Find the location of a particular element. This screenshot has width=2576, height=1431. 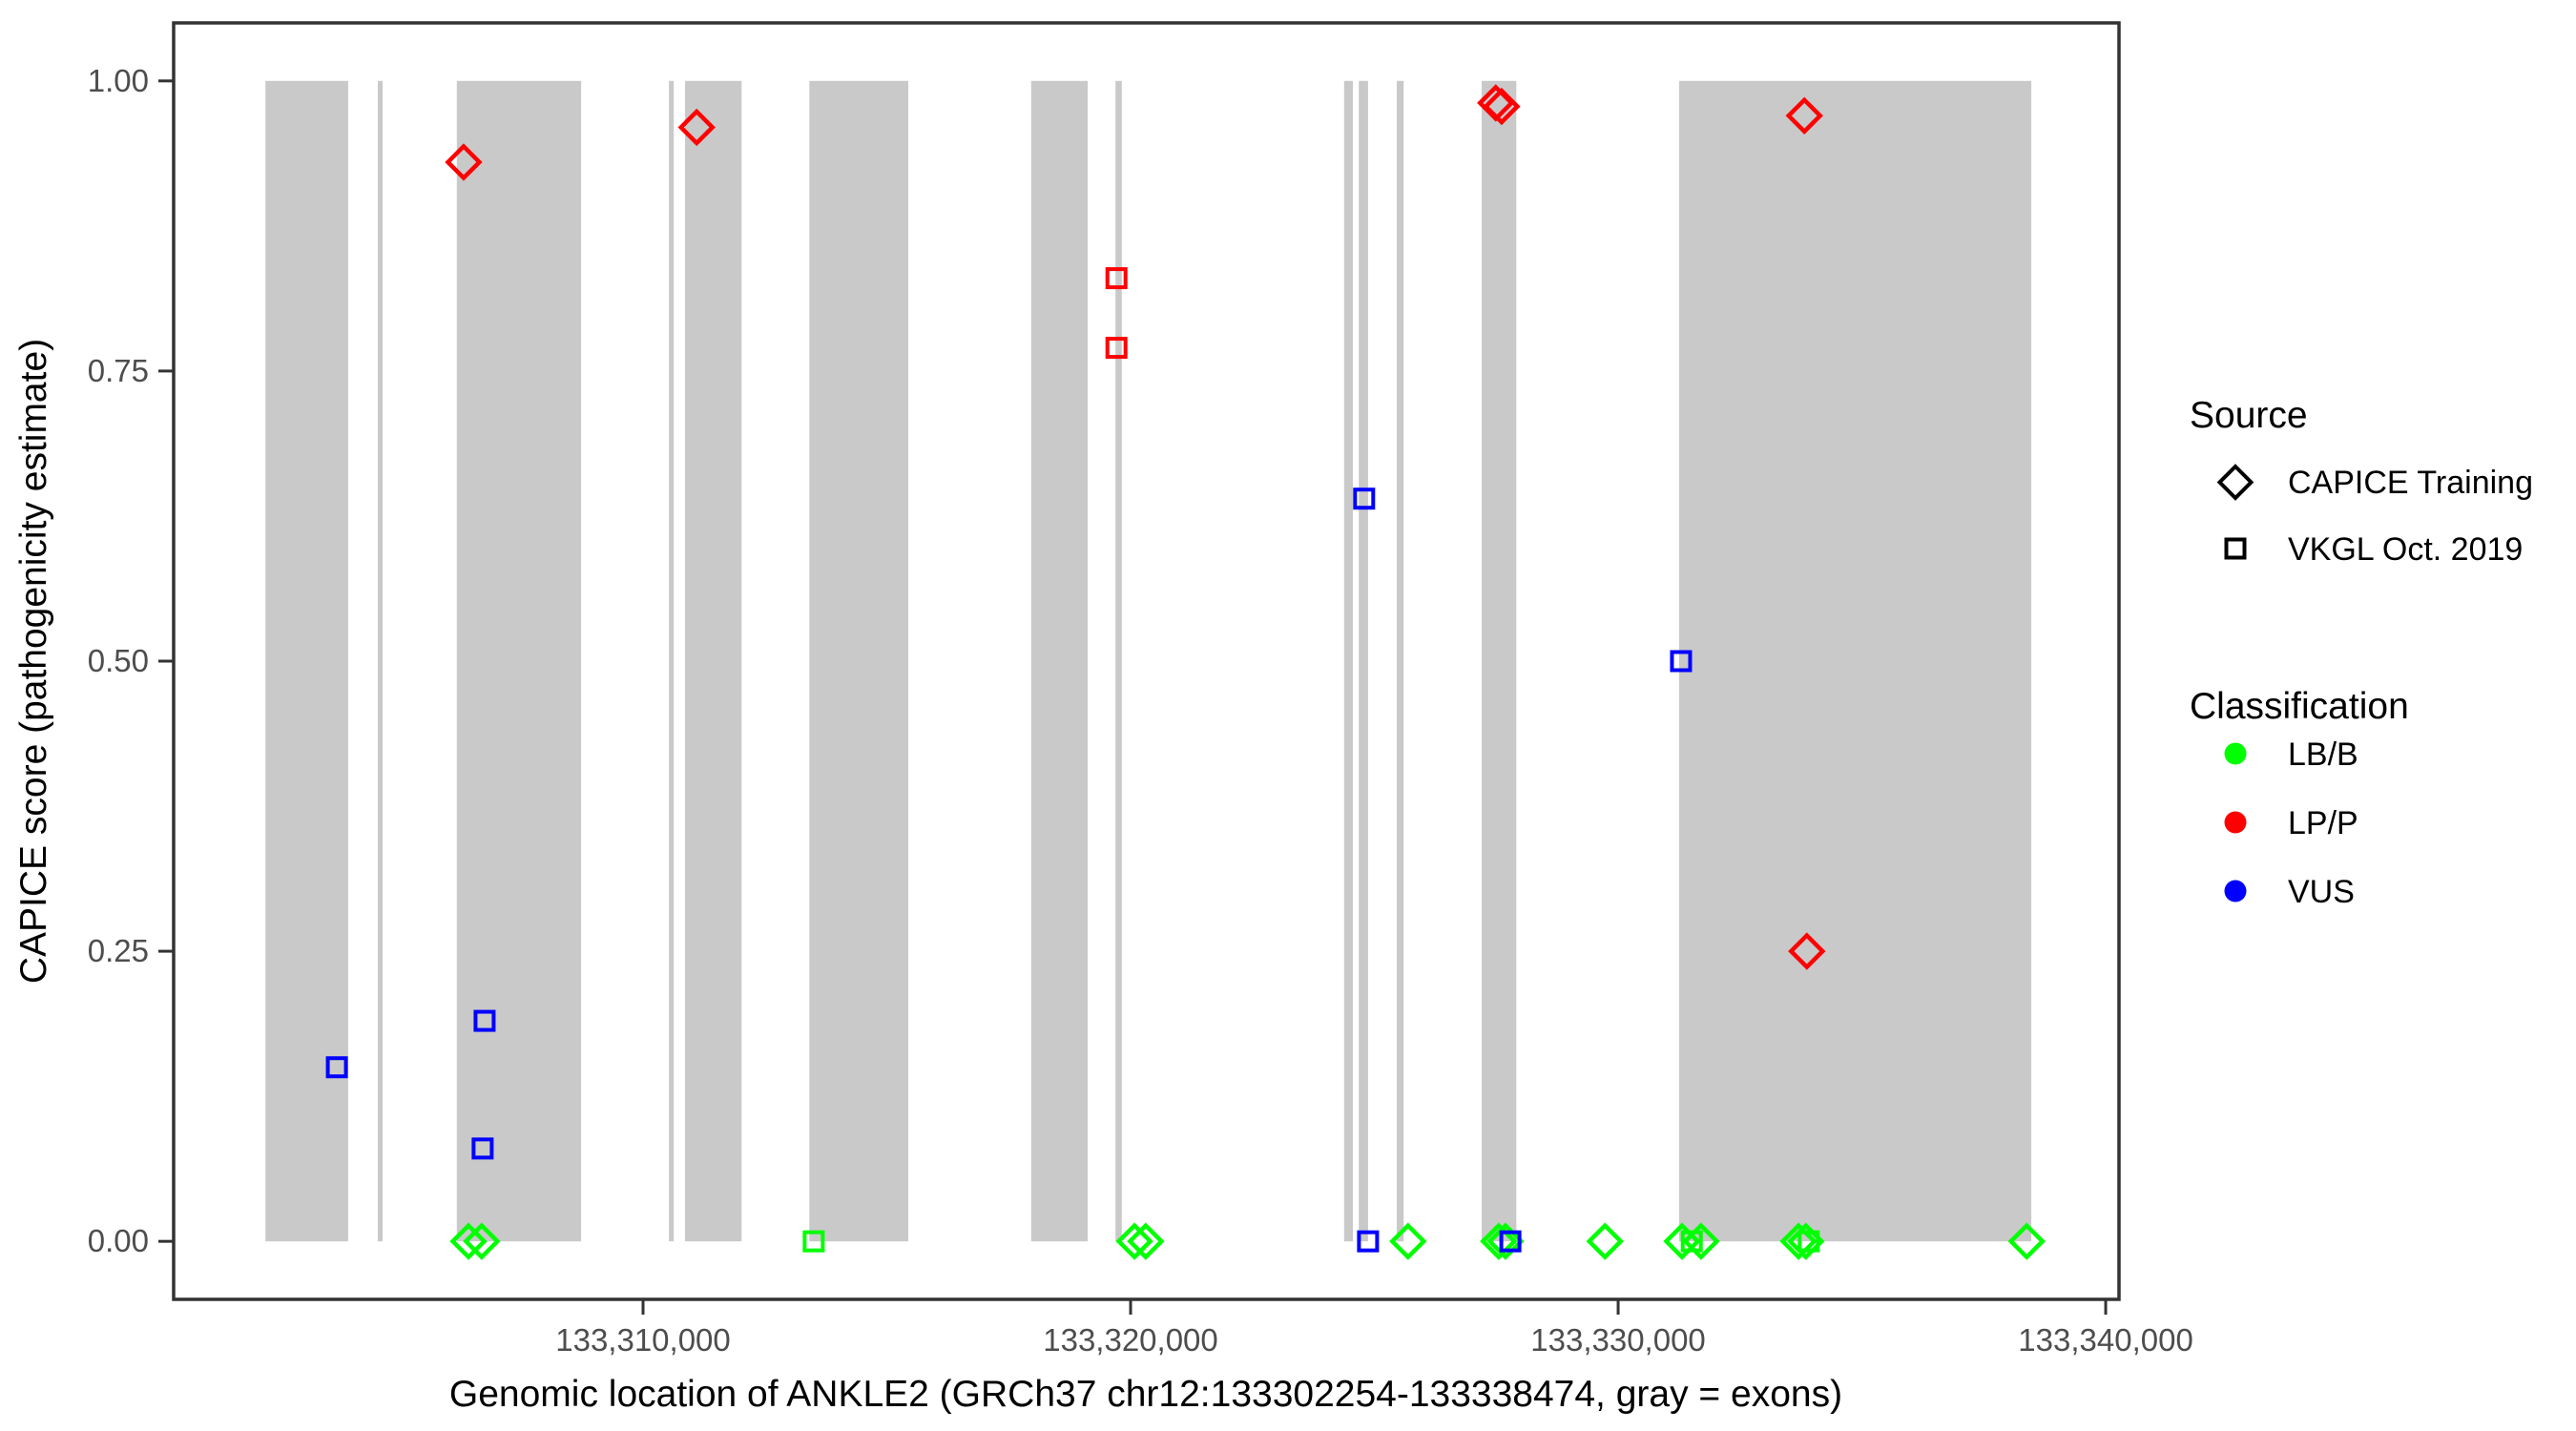

legend-item-lpp: LP/P is located at coordinates (2323, 823).